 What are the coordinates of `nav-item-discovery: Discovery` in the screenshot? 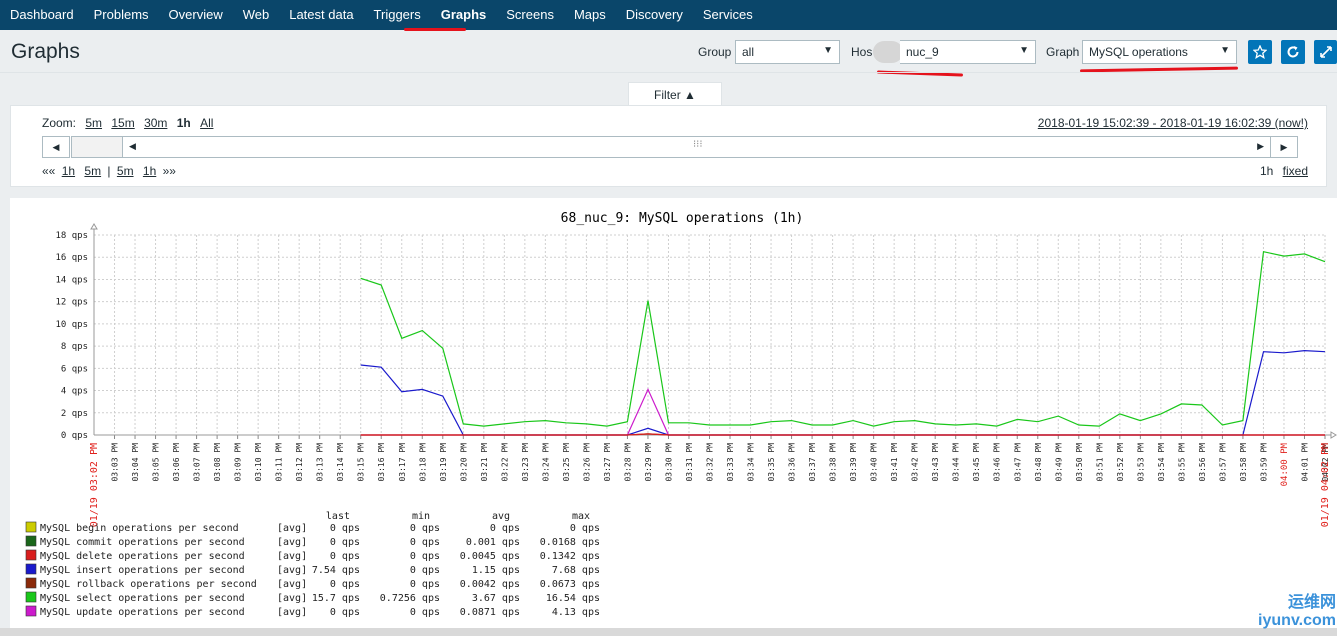 It's located at (654, 14).